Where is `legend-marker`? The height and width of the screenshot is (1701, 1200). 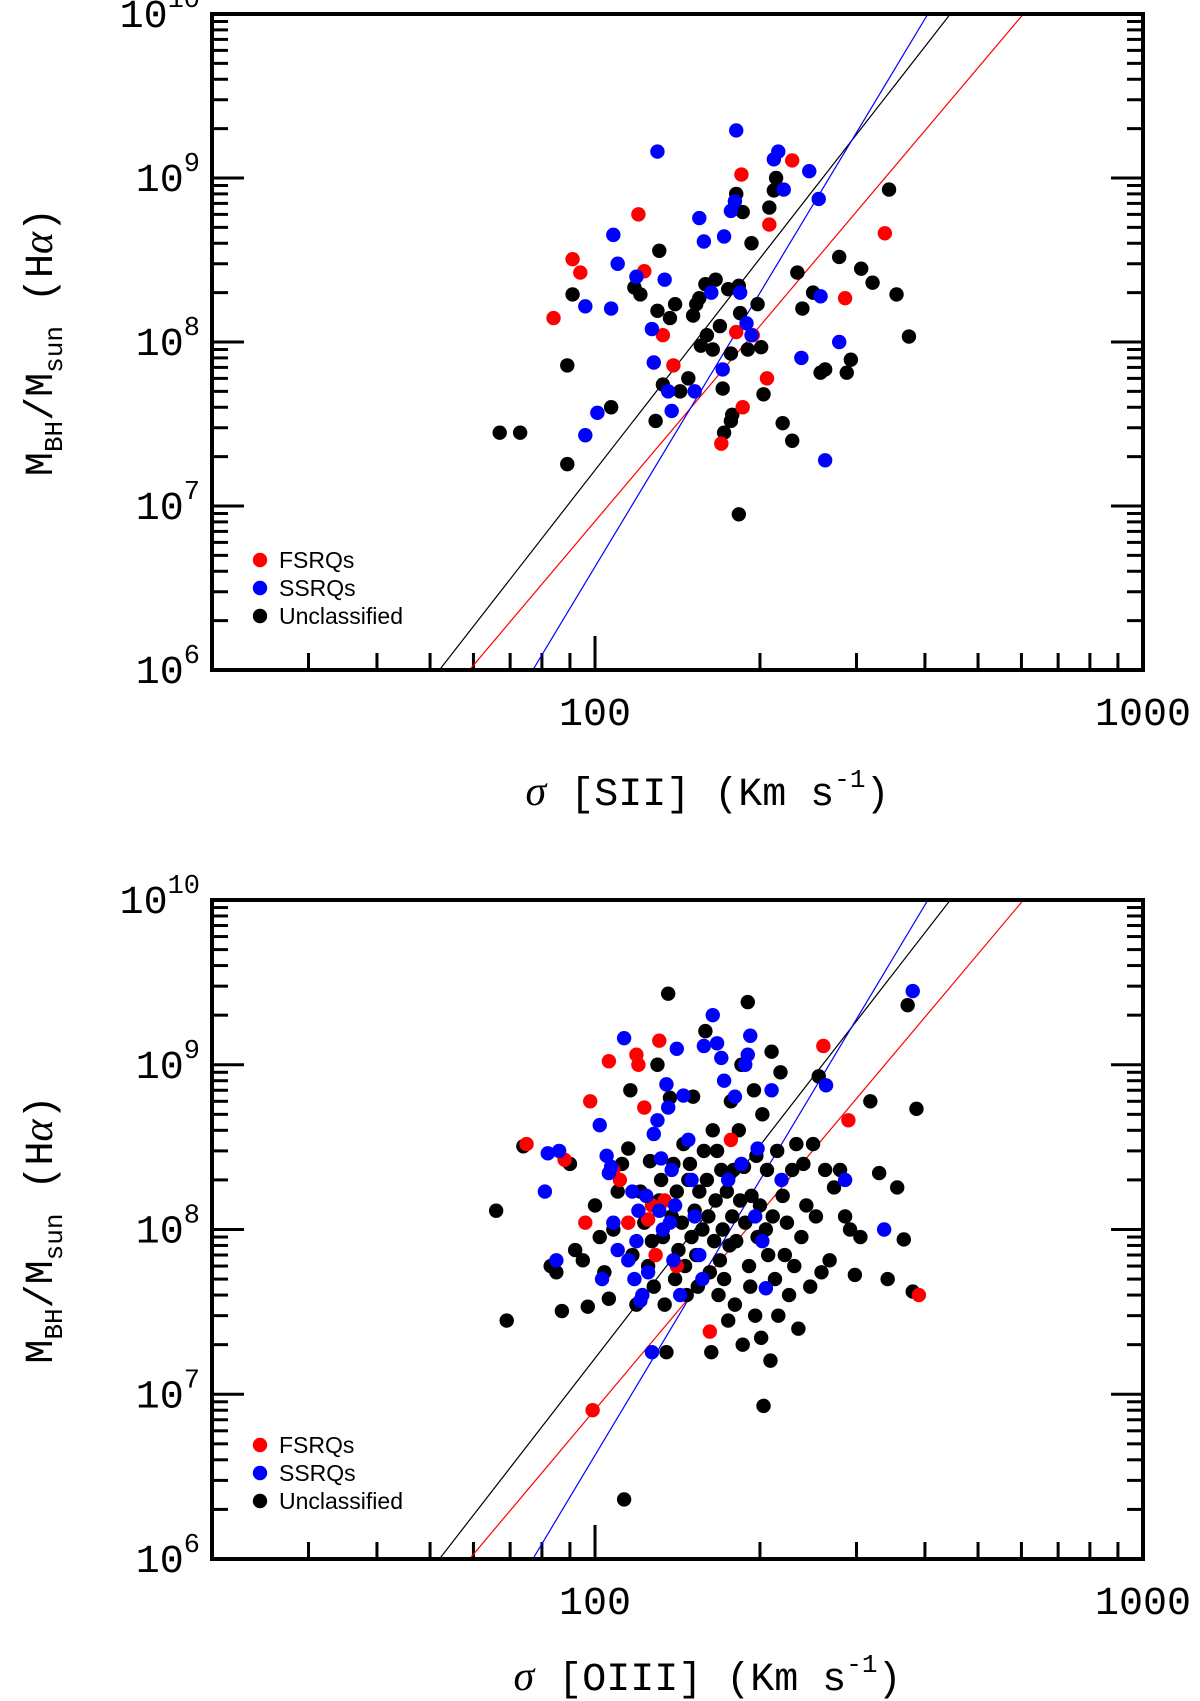 legend-marker is located at coordinates (260, 1445).